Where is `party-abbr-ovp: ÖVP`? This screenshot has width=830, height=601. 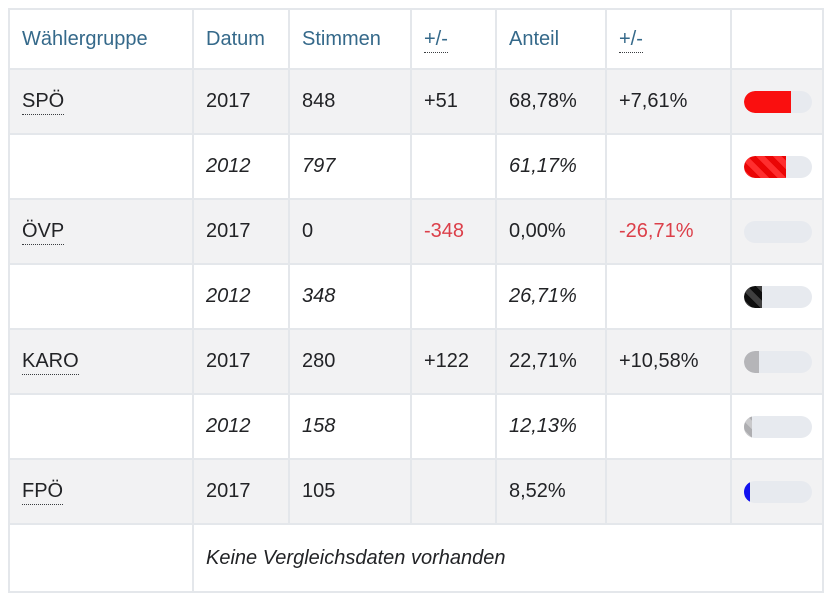 party-abbr-ovp: ÖVP is located at coordinates (43, 232).